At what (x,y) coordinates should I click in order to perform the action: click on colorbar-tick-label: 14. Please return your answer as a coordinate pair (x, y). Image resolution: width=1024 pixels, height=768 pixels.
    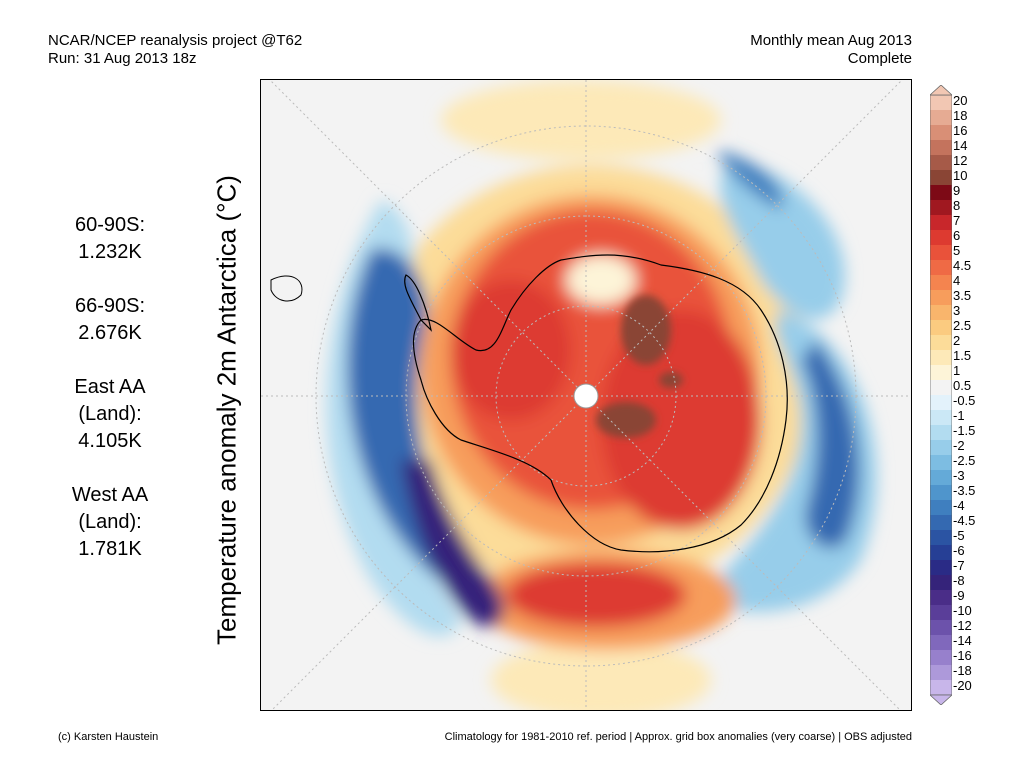
    Looking at the image, I should click on (960, 145).